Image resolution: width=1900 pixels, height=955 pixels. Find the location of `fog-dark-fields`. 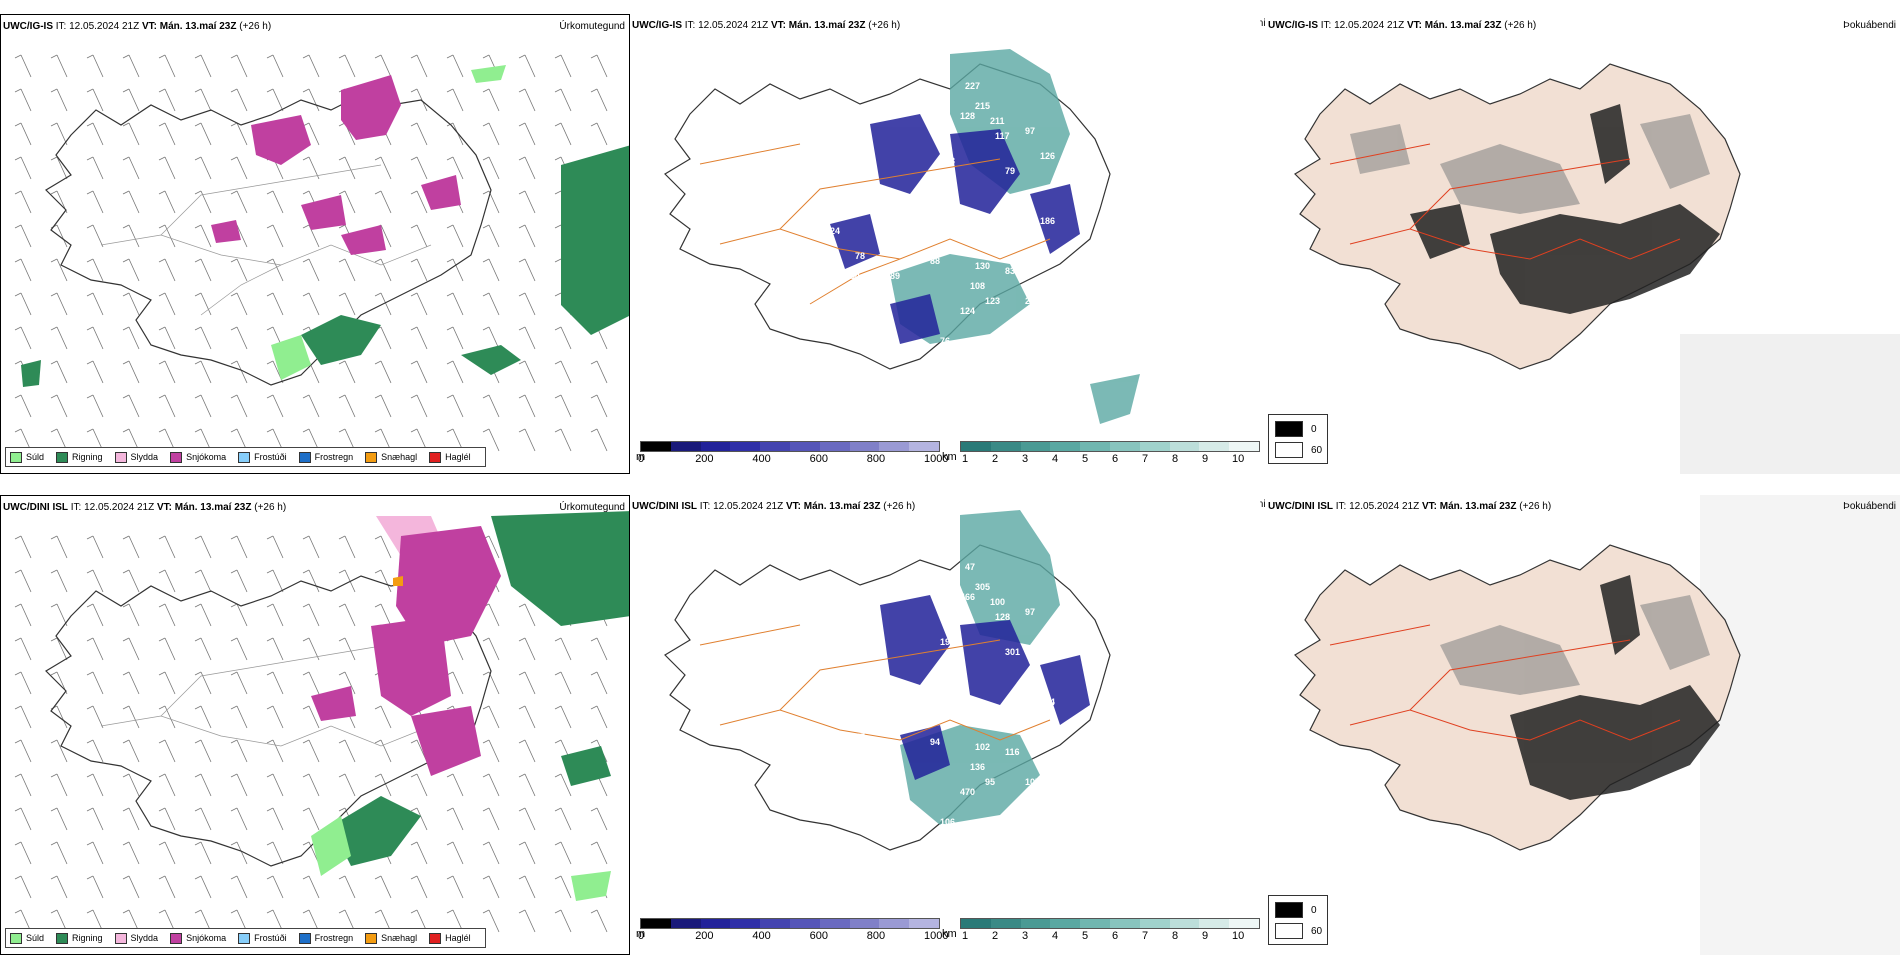

fog-dark-fields is located at coordinates (1615, 687).